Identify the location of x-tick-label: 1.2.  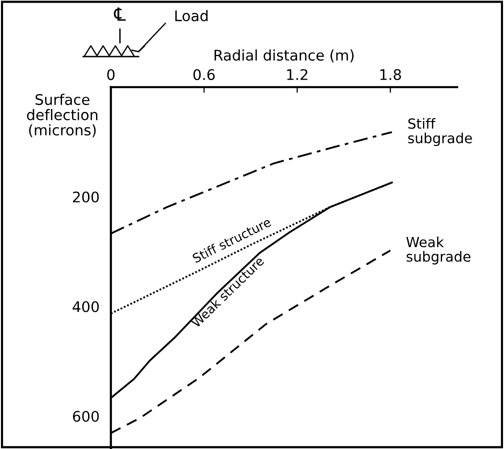
(297, 74).